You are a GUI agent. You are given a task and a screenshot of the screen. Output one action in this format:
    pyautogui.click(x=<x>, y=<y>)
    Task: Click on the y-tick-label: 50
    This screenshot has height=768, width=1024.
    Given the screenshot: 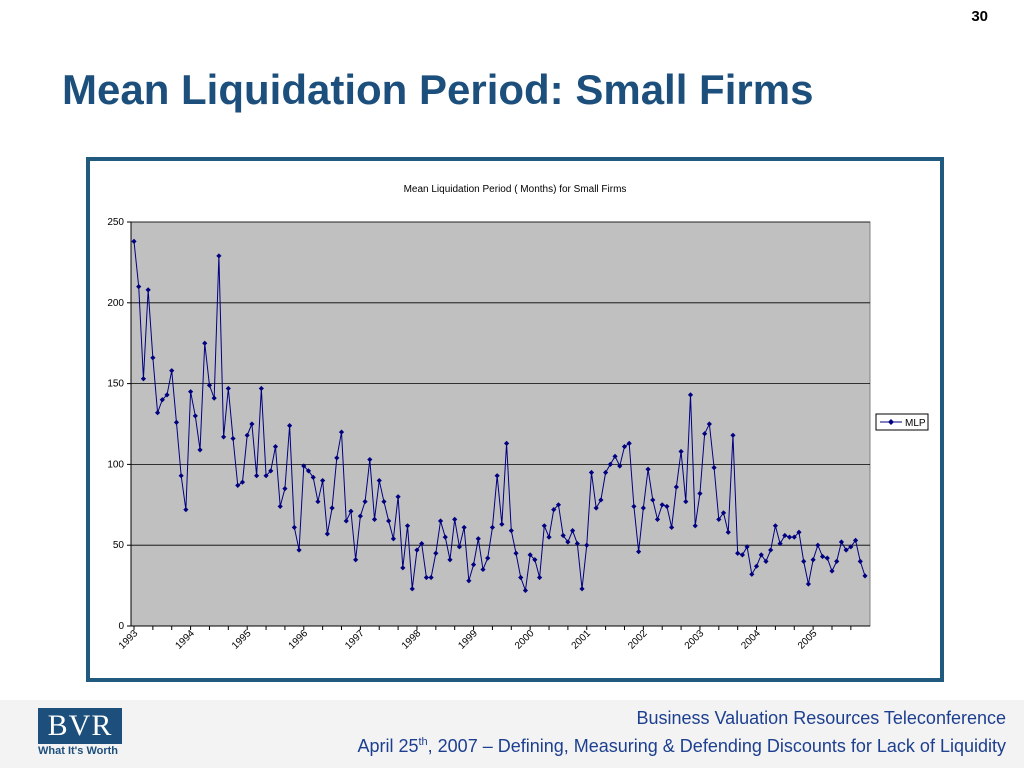 What is the action you would take?
    pyautogui.click(x=119, y=545)
    